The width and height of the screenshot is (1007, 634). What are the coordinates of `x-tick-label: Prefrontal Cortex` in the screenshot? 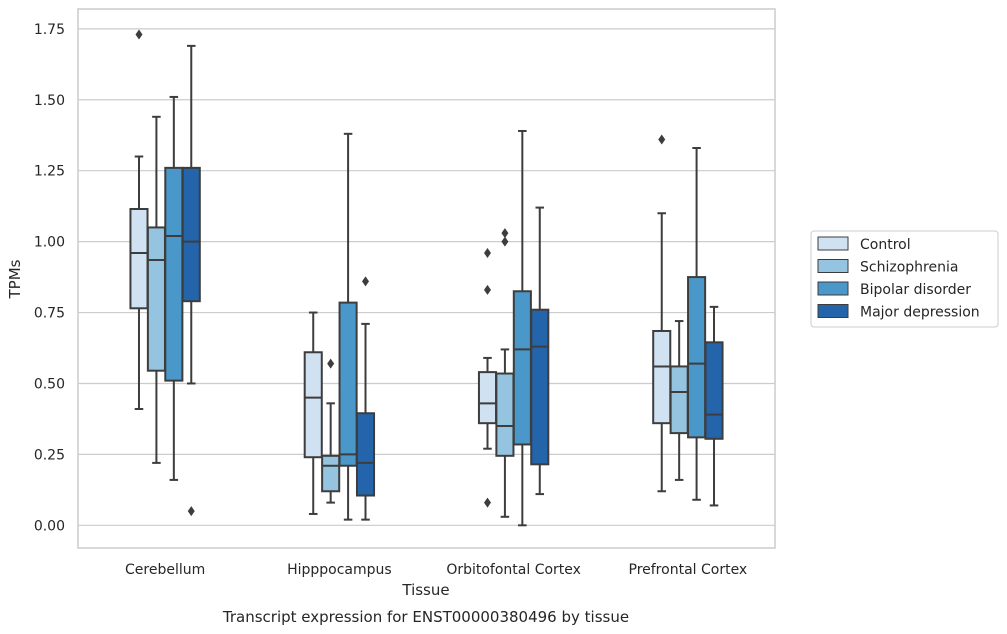 It's located at (688, 570).